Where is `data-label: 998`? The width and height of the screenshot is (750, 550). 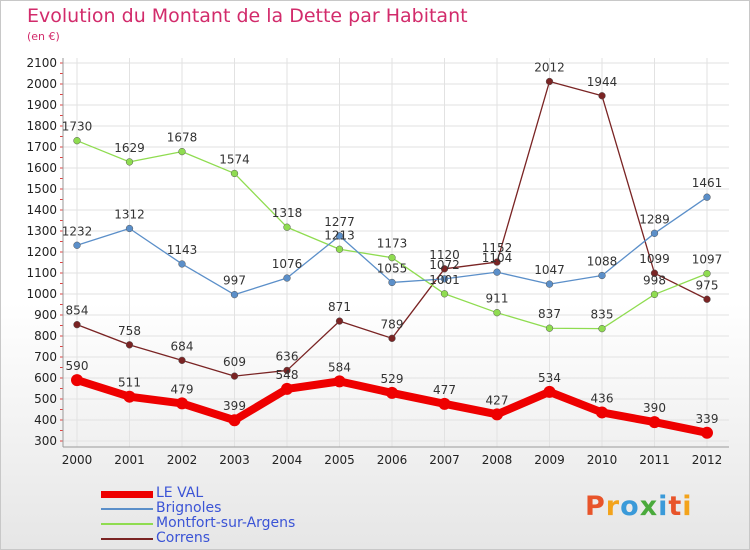
data-label: 998 is located at coordinates (654, 280).